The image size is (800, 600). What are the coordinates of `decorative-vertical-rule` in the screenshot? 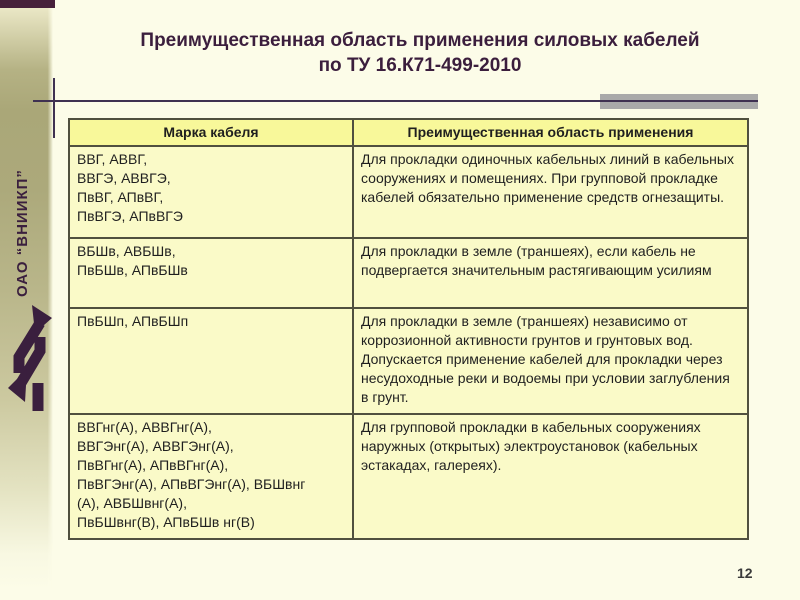 It's located at (54, 108).